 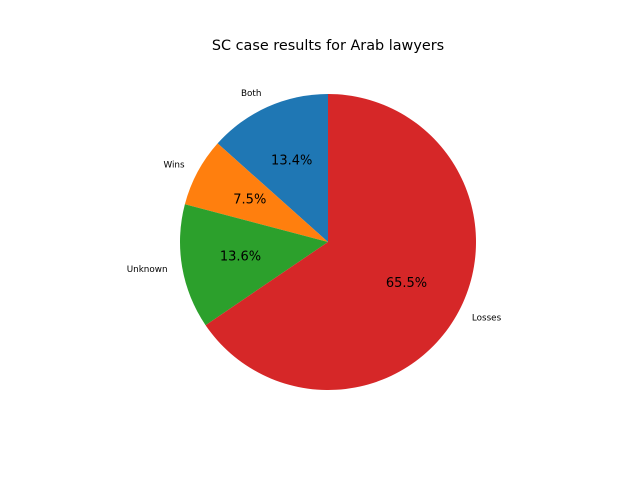 I want to click on pie-slice-unknown, so click(x=253, y=265).